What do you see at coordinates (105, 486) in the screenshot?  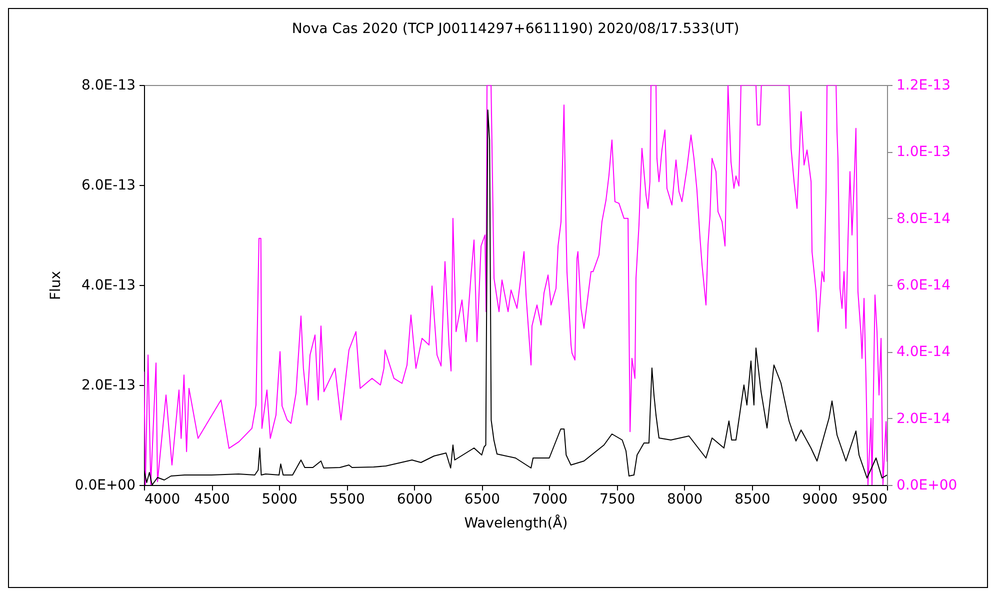 I see `y-tick-label: 0.0E+00` at bounding box center [105, 486].